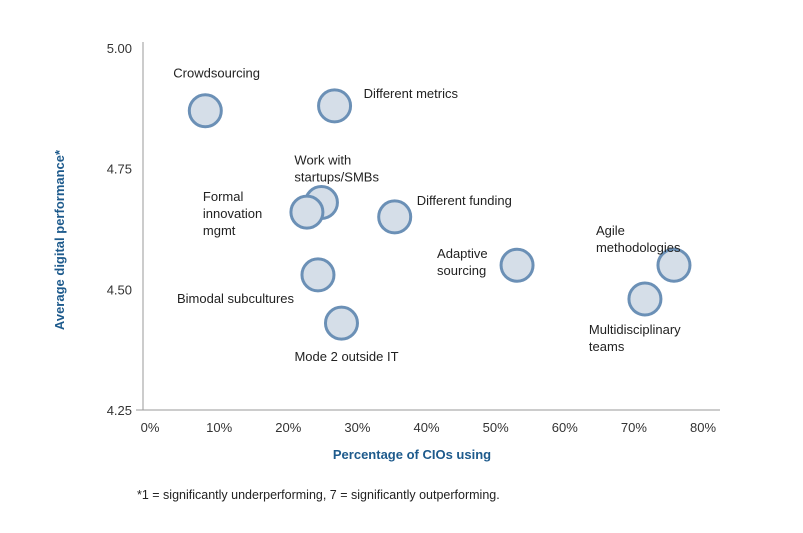  What do you see at coordinates (223, 196) in the screenshot?
I see `data-point-label: Formal` at bounding box center [223, 196].